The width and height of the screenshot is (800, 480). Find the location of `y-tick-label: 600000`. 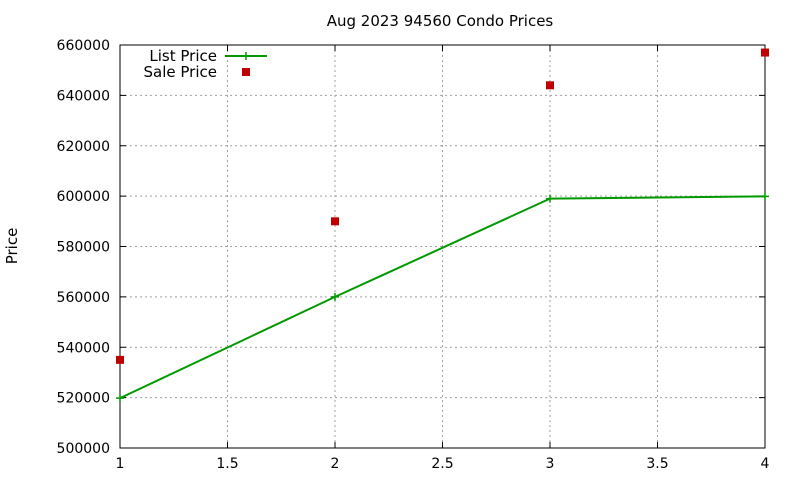

y-tick-label: 600000 is located at coordinates (83, 197).